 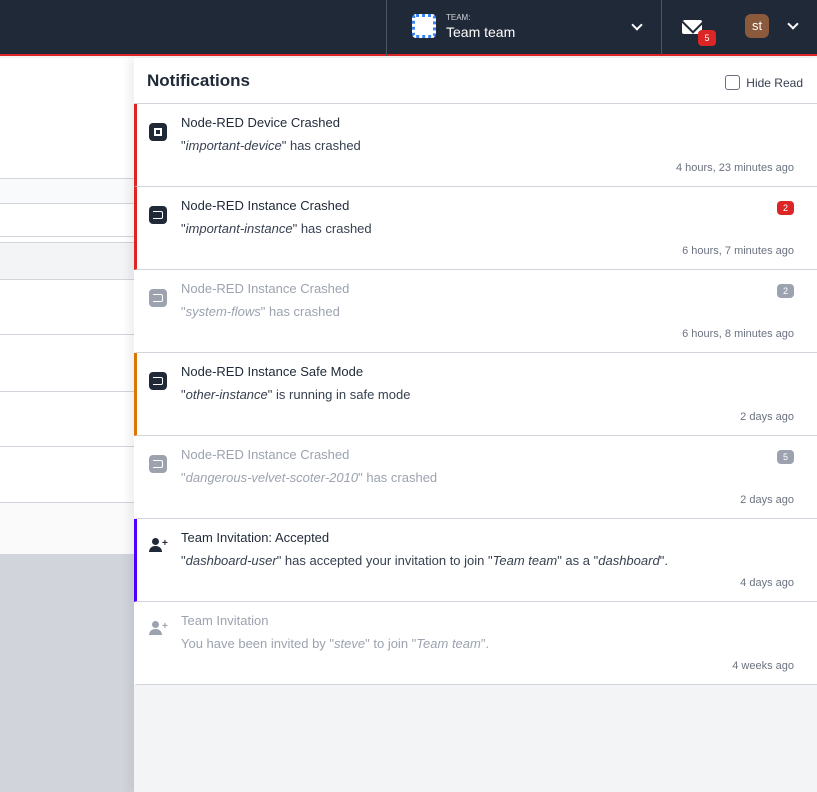 What do you see at coordinates (757, 26) in the screenshot?
I see `avatar: st` at bounding box center [757, 26].